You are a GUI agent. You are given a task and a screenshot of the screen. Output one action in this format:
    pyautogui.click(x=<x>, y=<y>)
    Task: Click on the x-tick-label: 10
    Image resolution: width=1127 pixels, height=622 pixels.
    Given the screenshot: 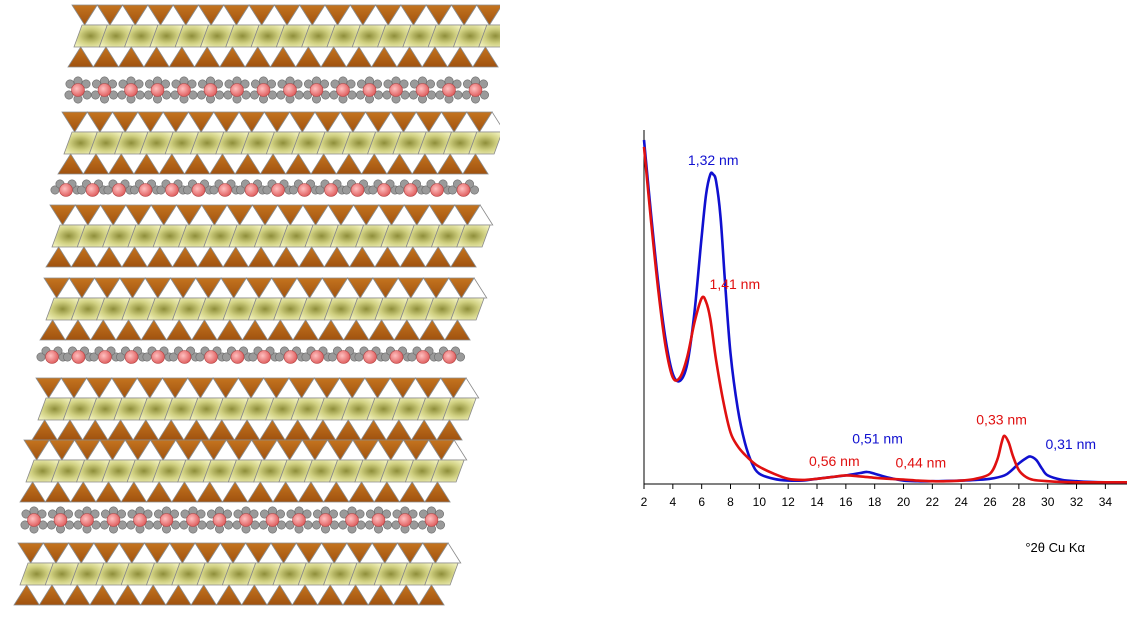 What is the action you would take?
    pyautogui.click(x=760, y=502)
    